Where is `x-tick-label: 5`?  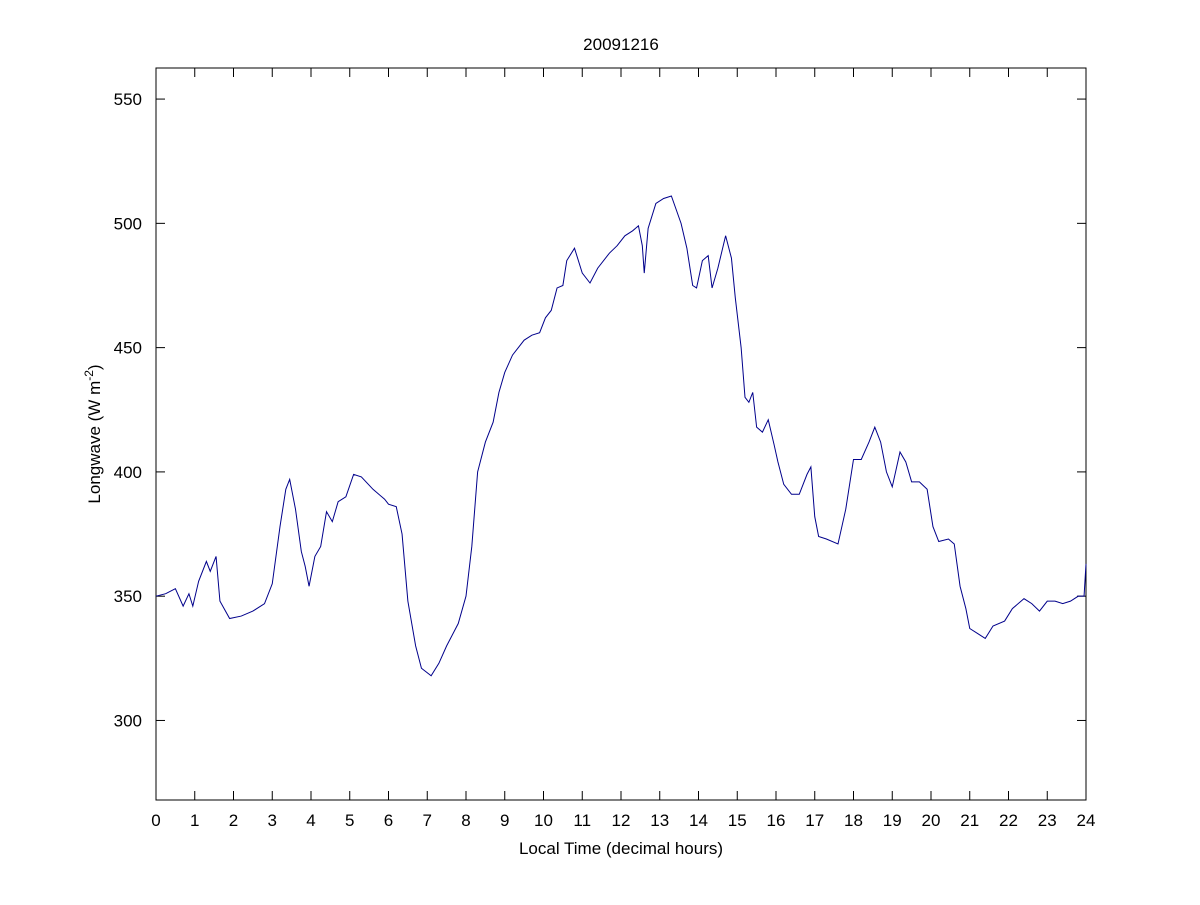 x-tick-label: 5 is located at coordinates (349, 820).